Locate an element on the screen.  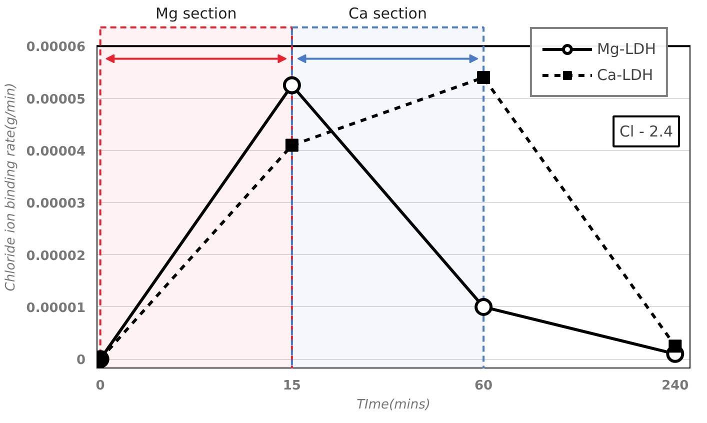
x-axis-title: TIme(mins) is located at coordinates (393, 405).